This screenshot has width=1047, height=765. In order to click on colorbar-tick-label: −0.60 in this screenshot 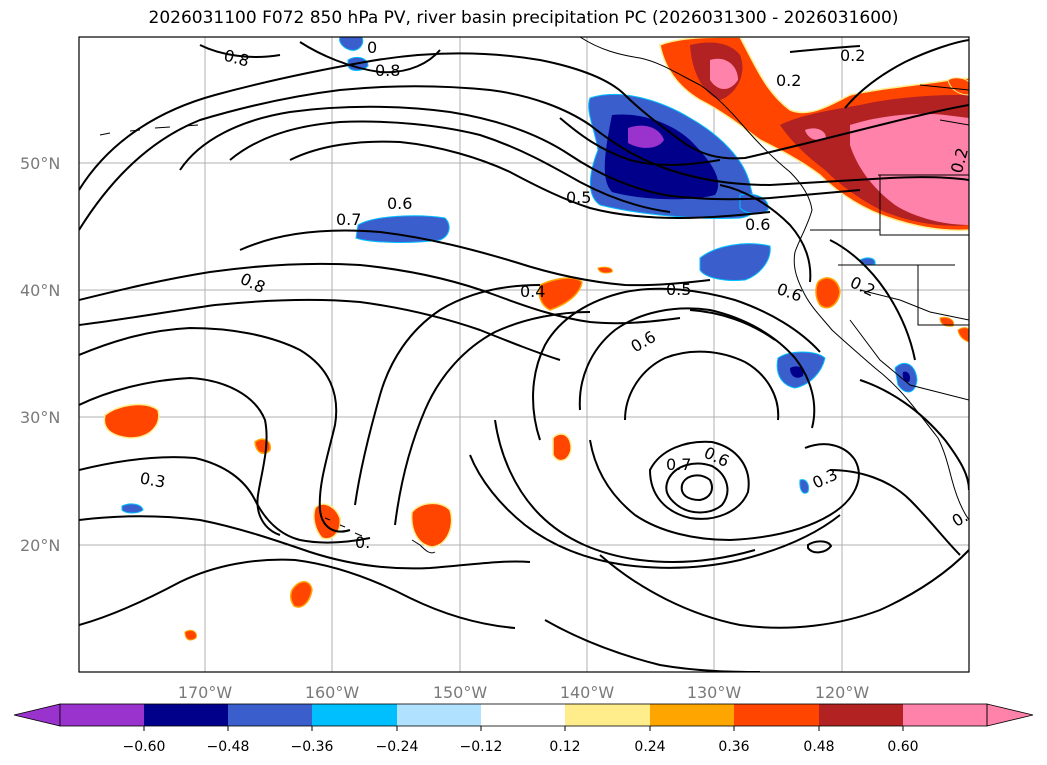, I will do `click(144, 747)`.